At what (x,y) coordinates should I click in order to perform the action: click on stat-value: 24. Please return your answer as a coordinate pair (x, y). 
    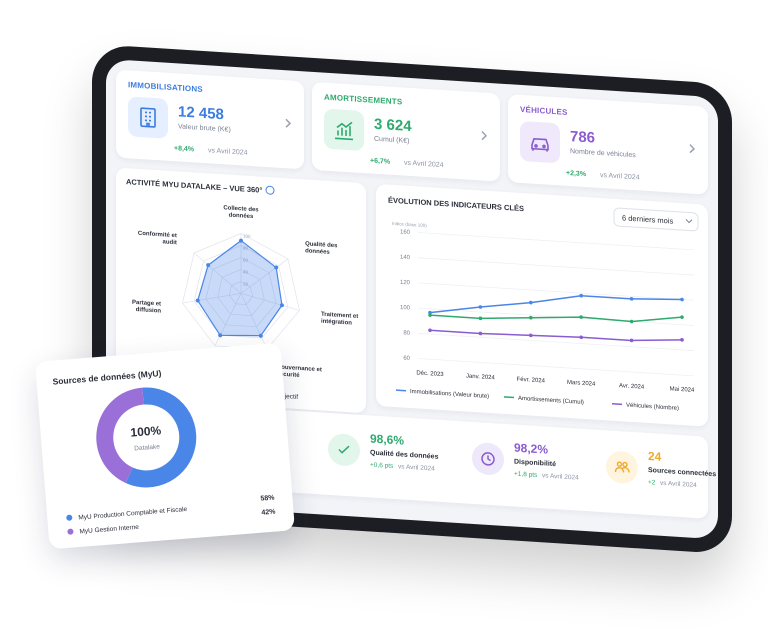
    Looking at the image, I should click on (655, 456).